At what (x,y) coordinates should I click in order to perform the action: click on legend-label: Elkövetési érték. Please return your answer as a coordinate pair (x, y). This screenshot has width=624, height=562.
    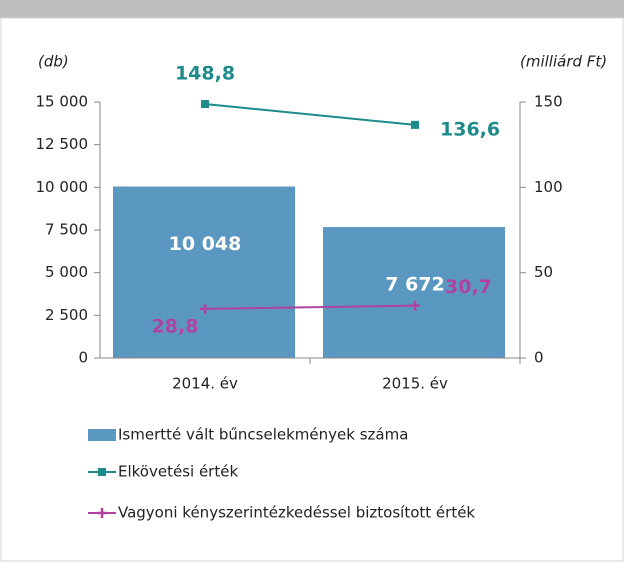
    Looking at the image, I should click on (178, 472).